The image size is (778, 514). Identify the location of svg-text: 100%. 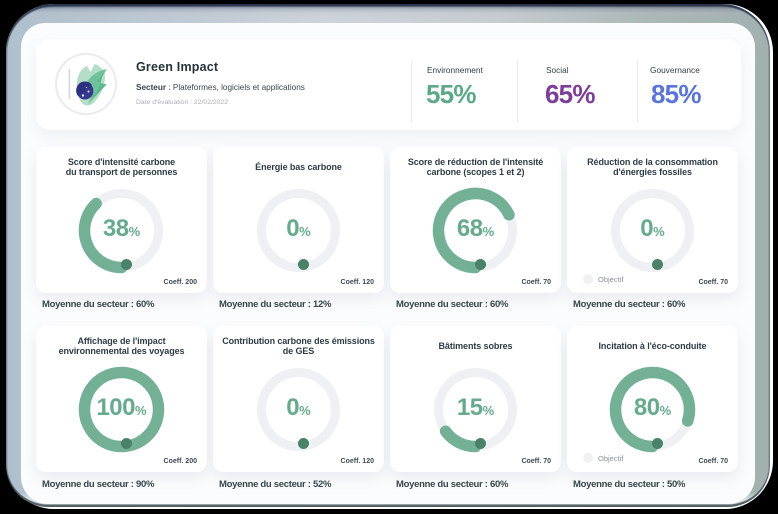
(121, 407).